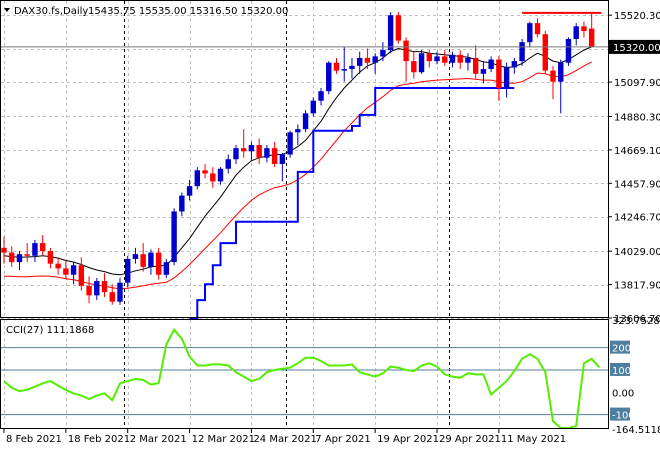 This screenshot has height=454, width=660. I want to click on x-tick-label: 29 Apr 2021, so click(470, 439).